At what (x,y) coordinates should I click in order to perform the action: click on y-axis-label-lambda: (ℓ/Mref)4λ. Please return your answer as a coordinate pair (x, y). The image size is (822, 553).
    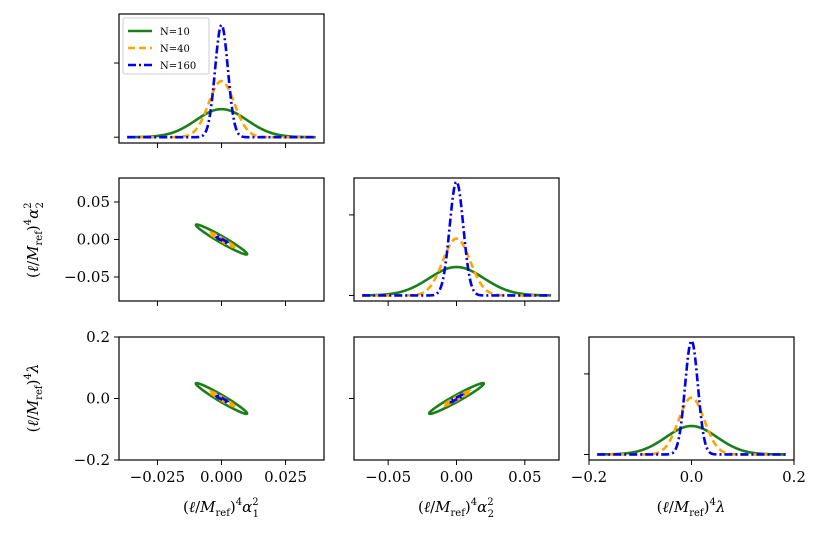
    Looking at the image, I should click on (34, 398).